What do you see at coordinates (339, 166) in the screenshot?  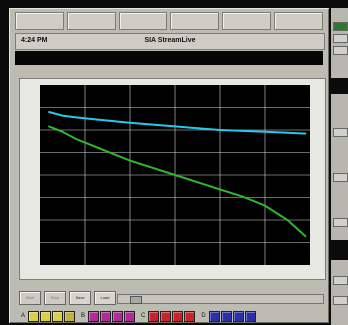 I see `side-panel` at bounding box center [339, 166].